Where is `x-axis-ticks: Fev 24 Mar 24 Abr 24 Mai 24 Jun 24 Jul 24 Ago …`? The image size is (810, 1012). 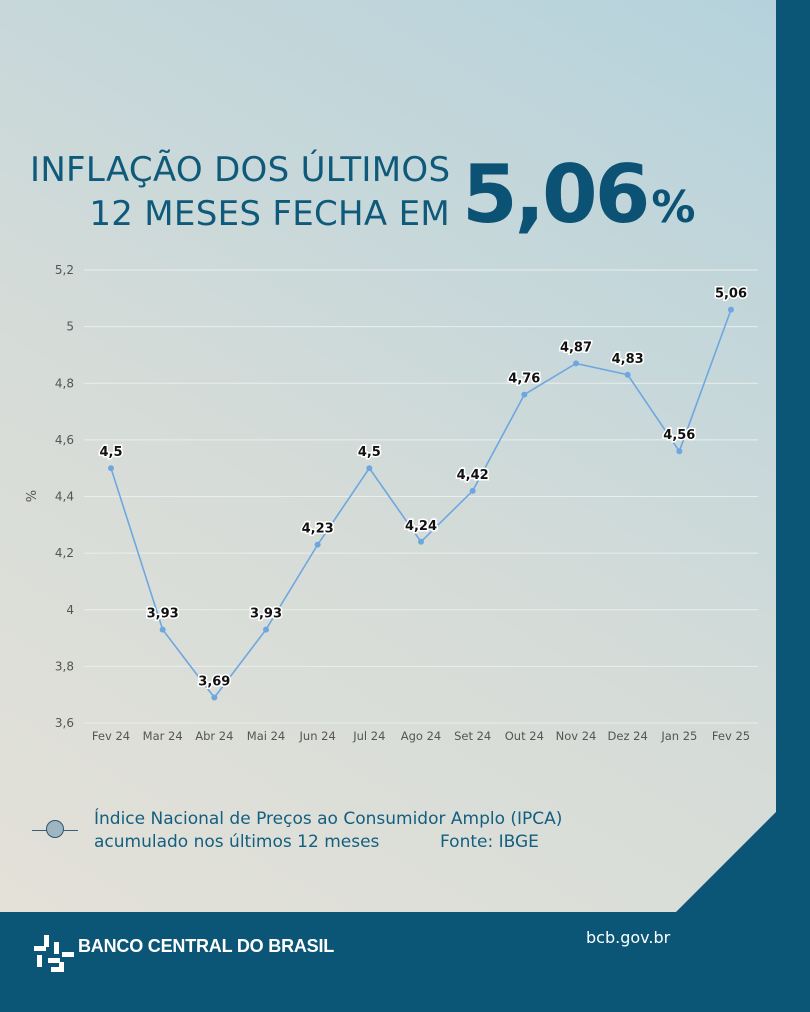
x-axis-ticks: Fev 24 Mar 24 Abr 24 Mai 24 Jun 24 Jul 24 Ago … is located at coordinates (421, 736).